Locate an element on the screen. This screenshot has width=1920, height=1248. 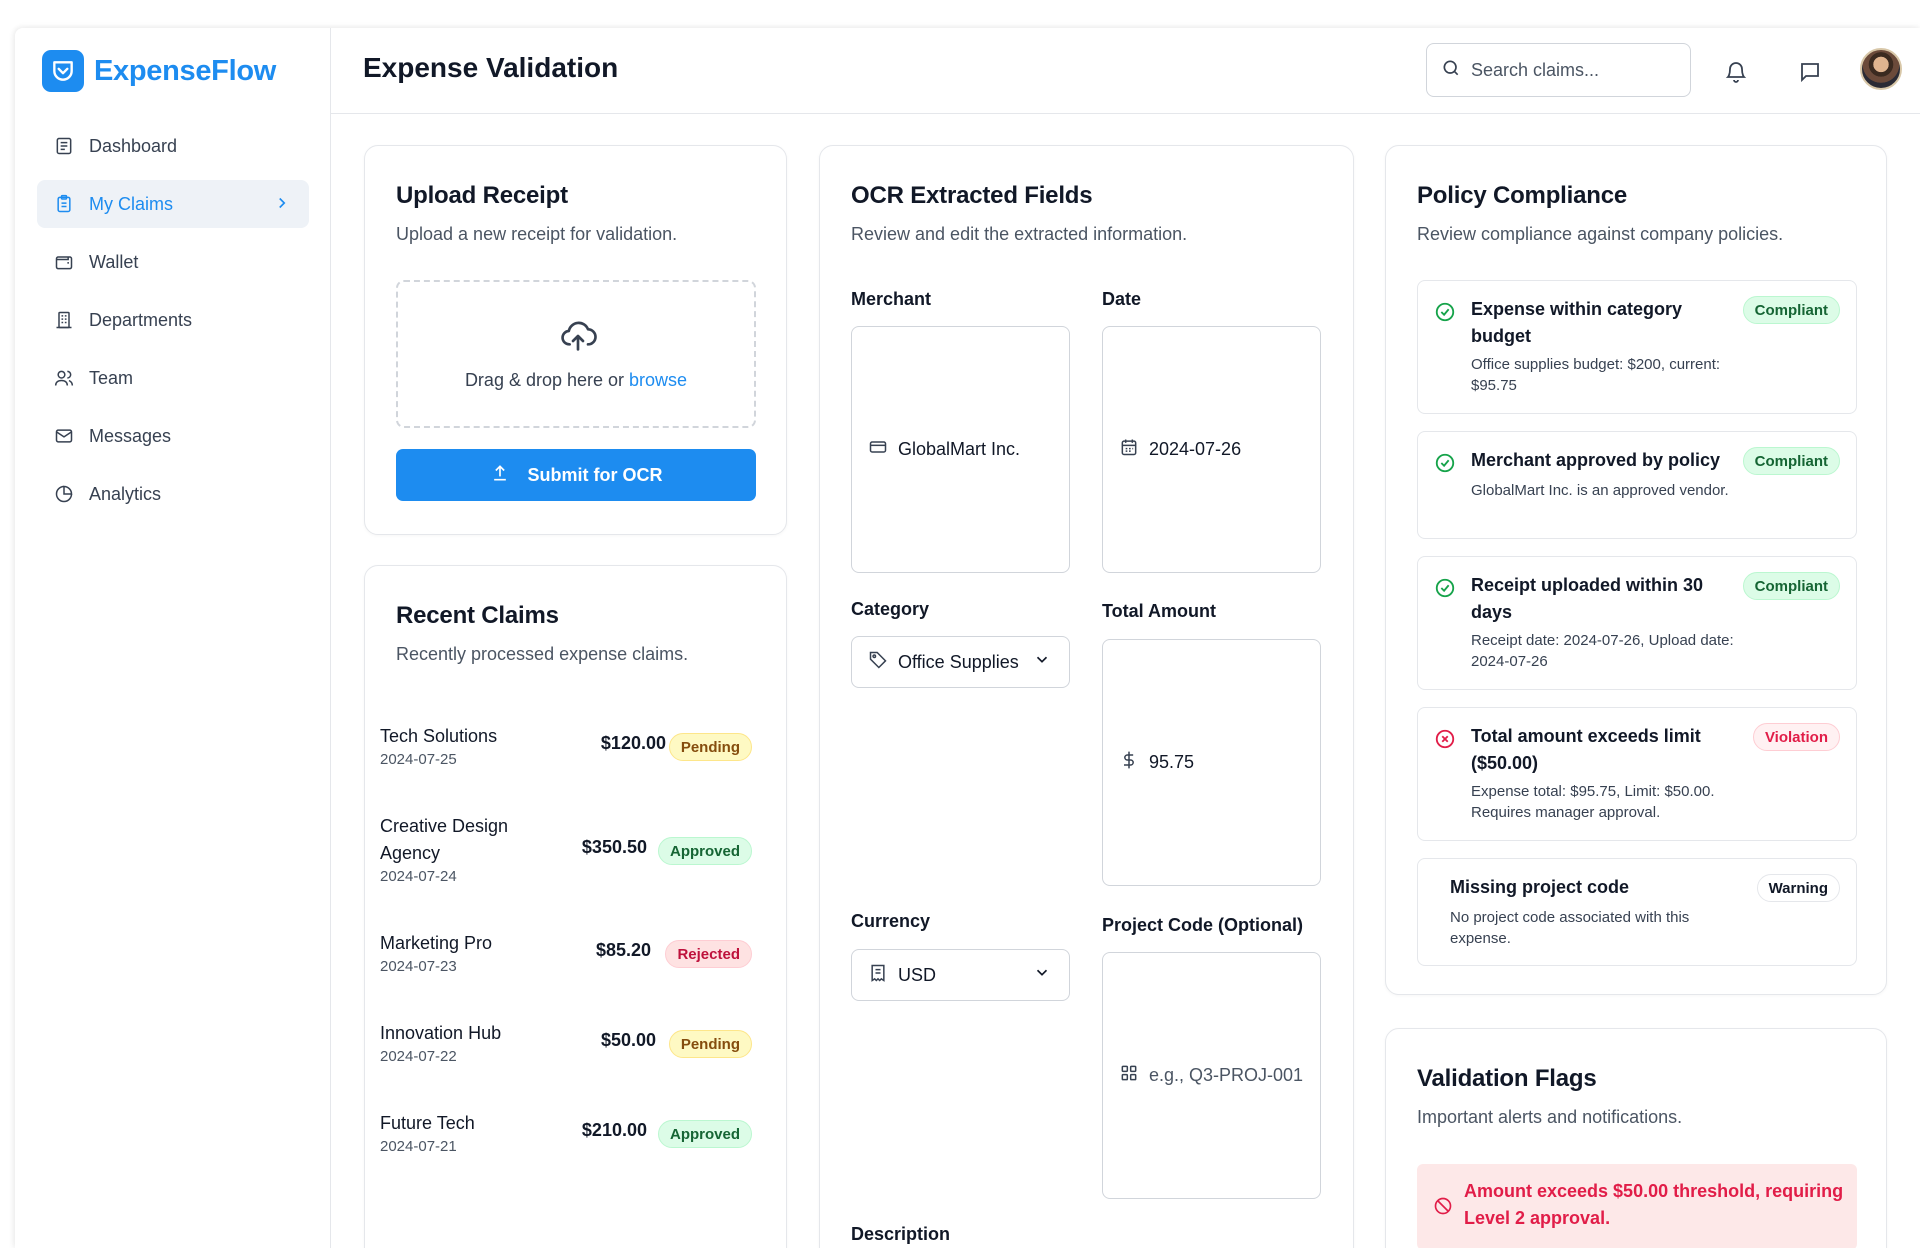
claim-amount: $120.00 is located at coordinates (633, 743).